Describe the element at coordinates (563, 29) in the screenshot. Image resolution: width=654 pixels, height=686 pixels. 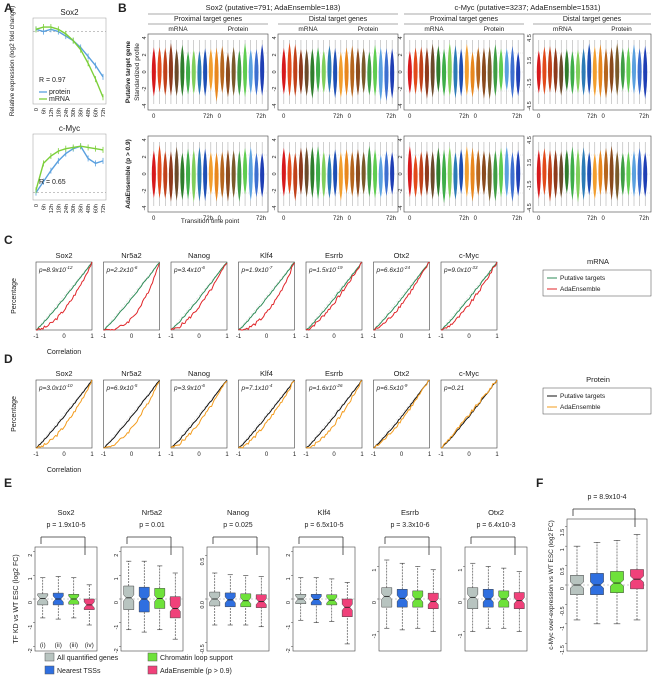
I see `mrna-label: mRNA` at that location.